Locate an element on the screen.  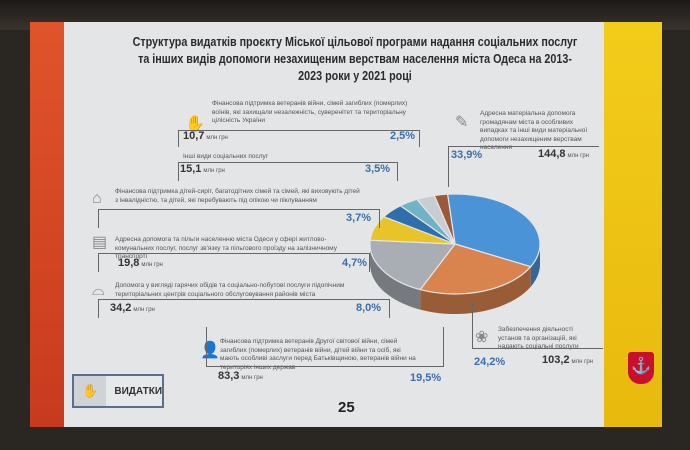
house-family-icon: ⌂ is located at coordinates (97, 198).